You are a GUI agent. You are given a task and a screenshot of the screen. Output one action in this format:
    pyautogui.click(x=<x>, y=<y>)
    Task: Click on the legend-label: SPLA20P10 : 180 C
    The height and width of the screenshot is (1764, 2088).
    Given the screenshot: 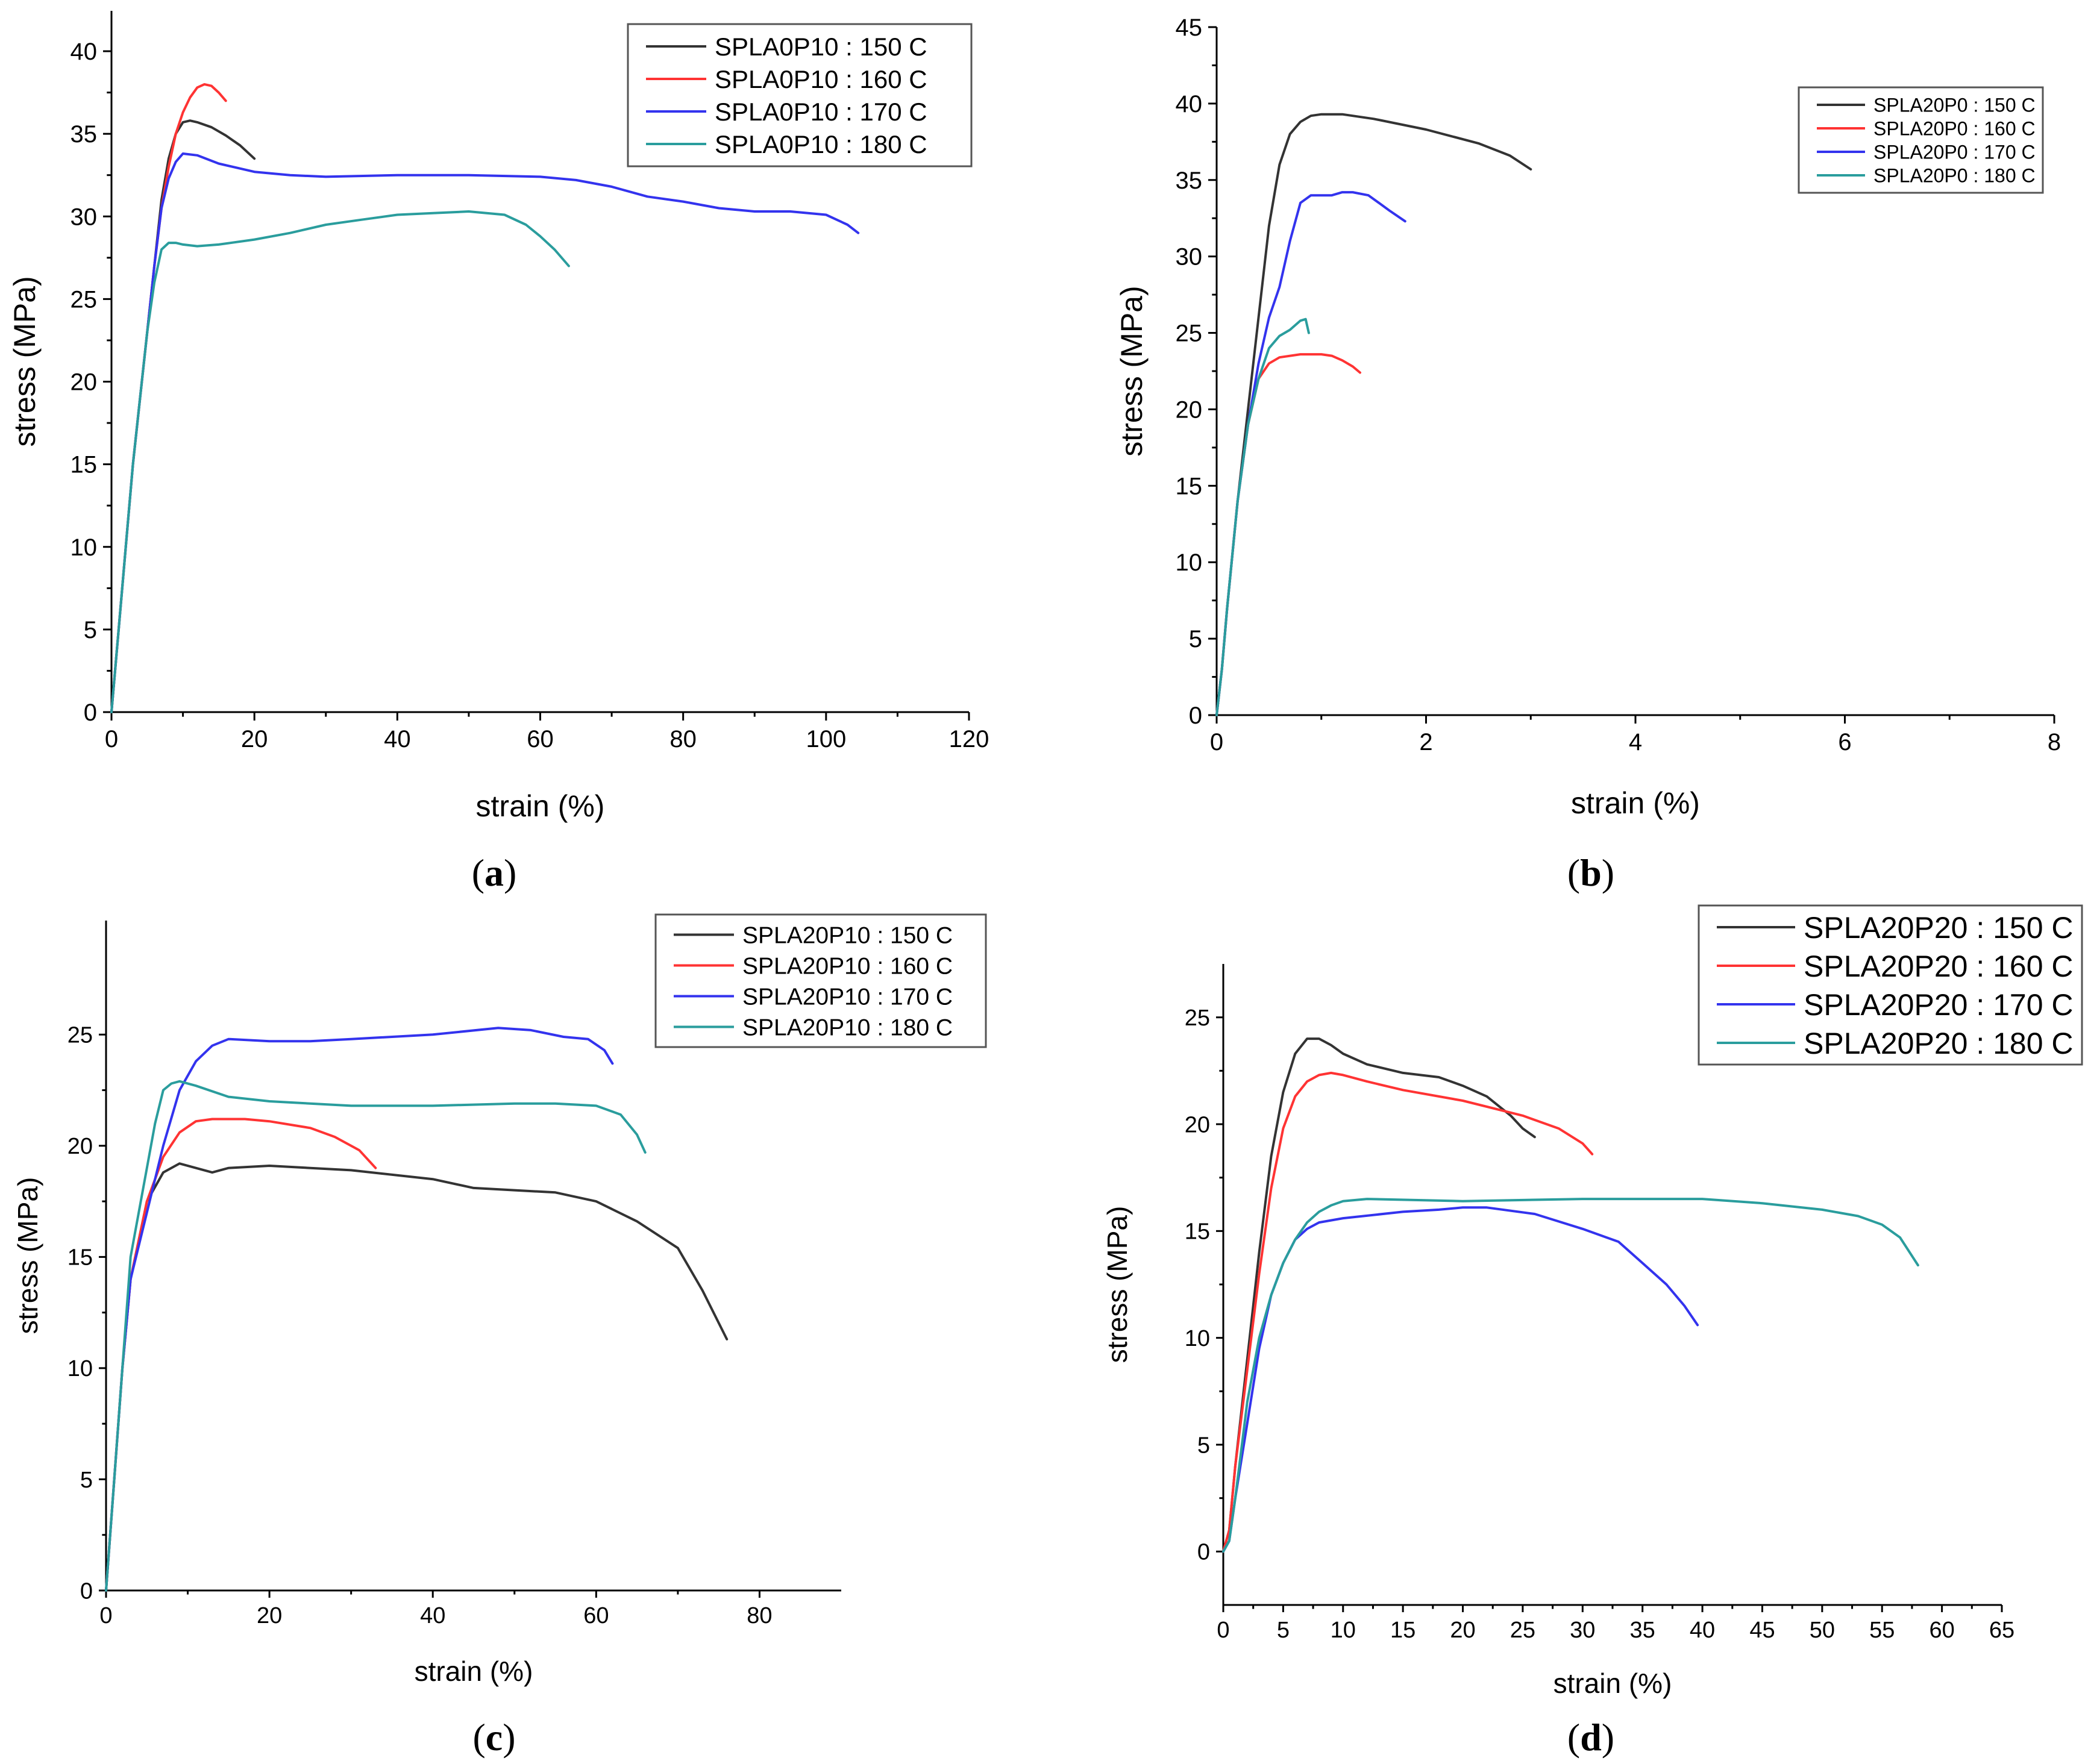 What is the action you would take?
    pyautogui.click(x=848, y=1028)
    